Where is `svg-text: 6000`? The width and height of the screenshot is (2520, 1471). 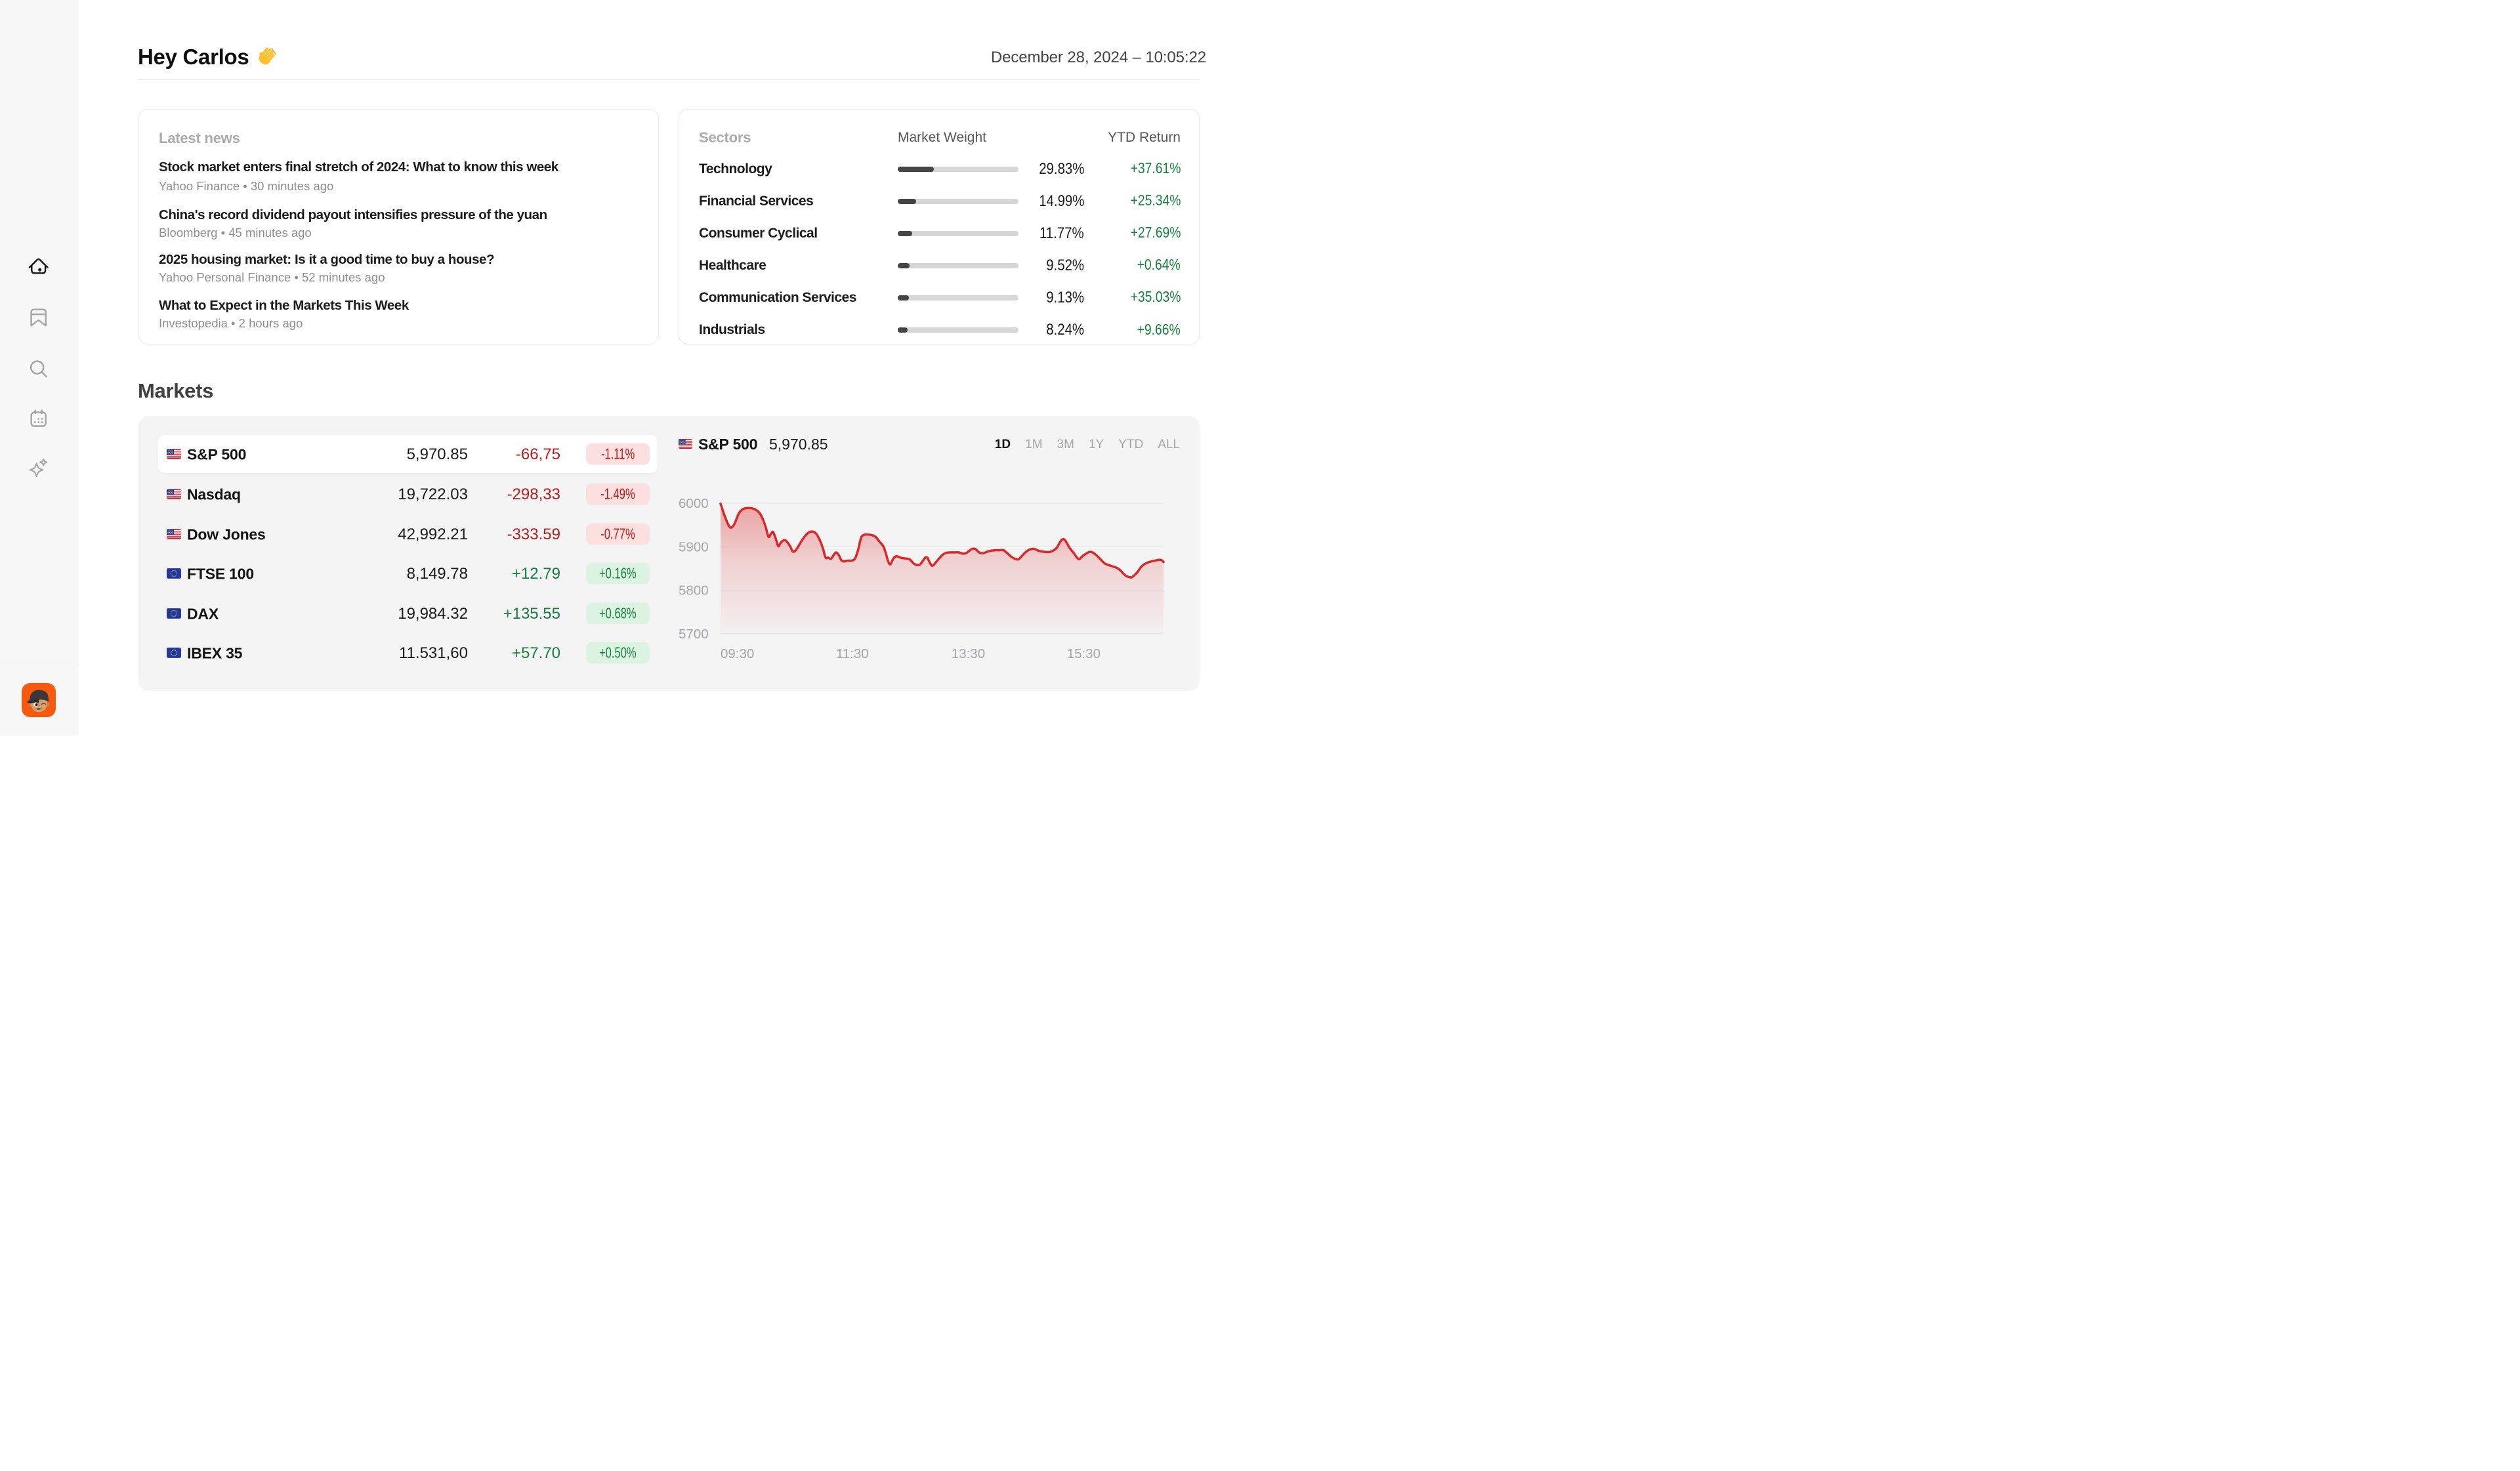
svg-text: 6000 is located at coordinates (694, 503).